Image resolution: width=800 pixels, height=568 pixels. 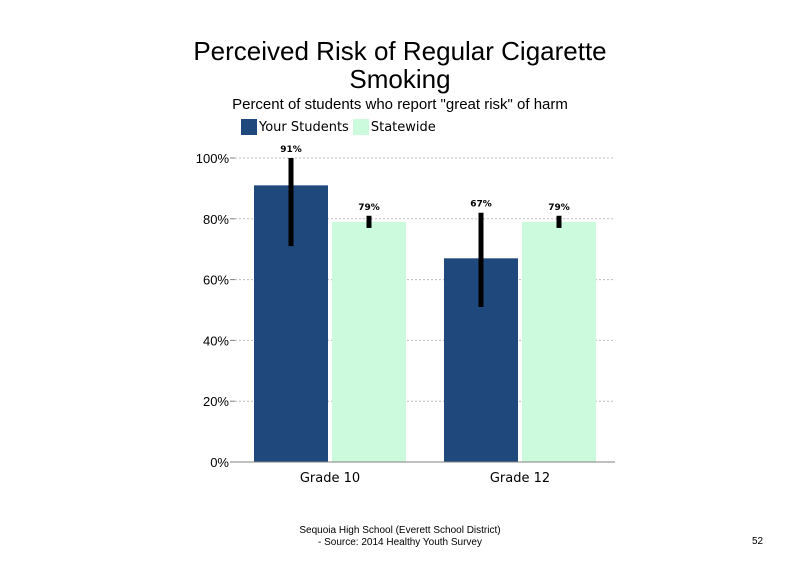 I want to click on page-number: 52, so click(x=758, y=541).